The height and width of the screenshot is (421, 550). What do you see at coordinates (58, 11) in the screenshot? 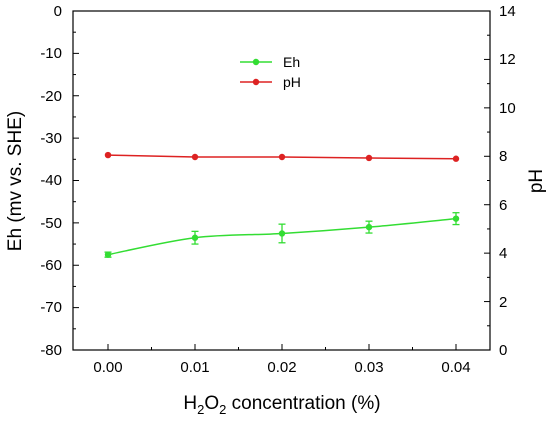
I see `y-left-tick-label: 0` at bounding box center [58, 11].